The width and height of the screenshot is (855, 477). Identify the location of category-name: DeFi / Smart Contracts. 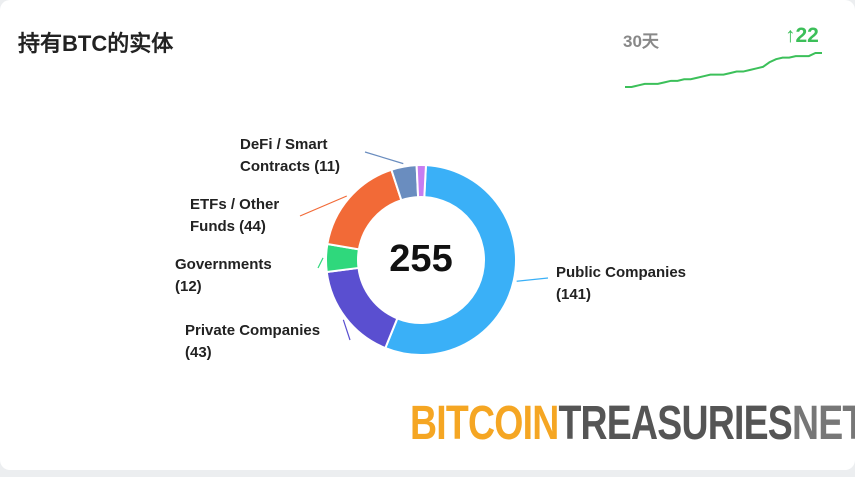
(284, 155).